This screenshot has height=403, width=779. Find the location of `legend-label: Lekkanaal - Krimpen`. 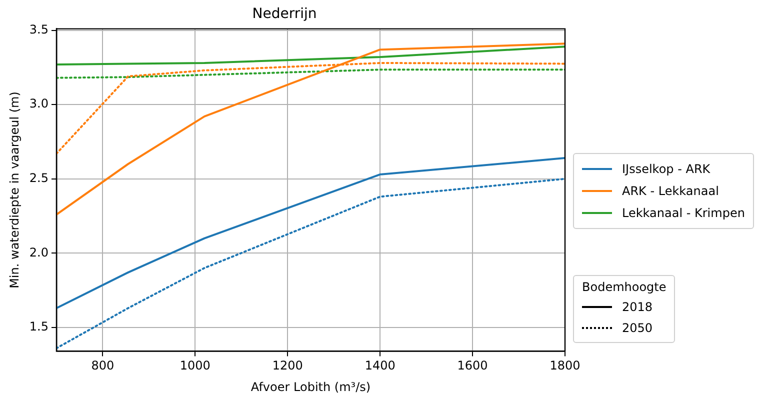

legend-label: Lekkanaal - Krimpen is located at coordinates (683, 213).